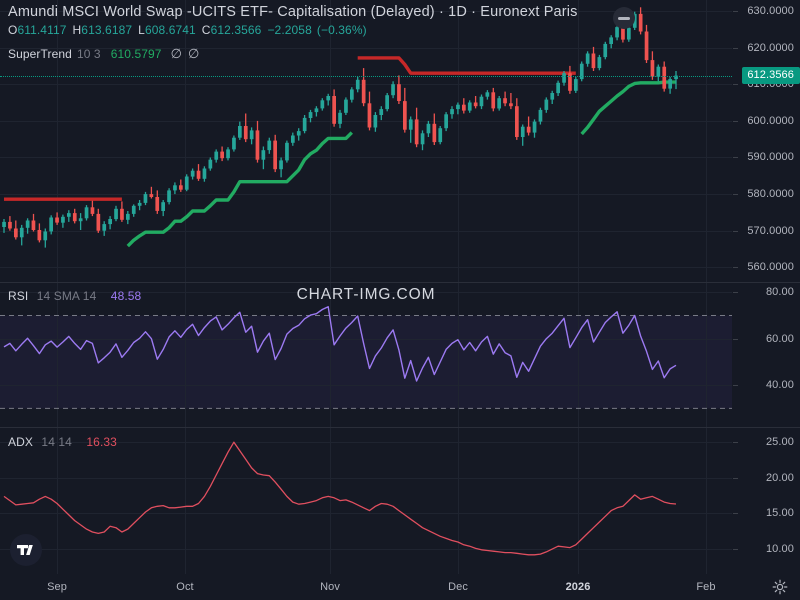 This screenshot has height=600, width=800. I want to click on rsi-axis: 80.00 60.00 40.00, so click(766, 355).